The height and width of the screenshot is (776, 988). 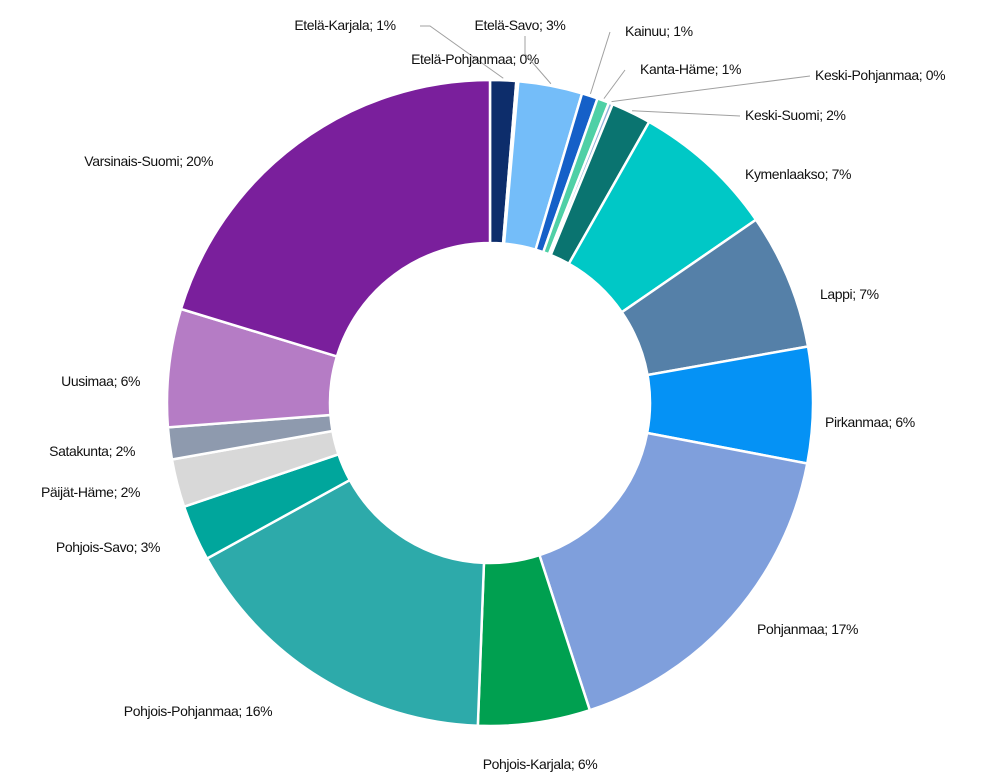 I want to click on category-name: Pohjois-Savo, so click(x=95, y=547).